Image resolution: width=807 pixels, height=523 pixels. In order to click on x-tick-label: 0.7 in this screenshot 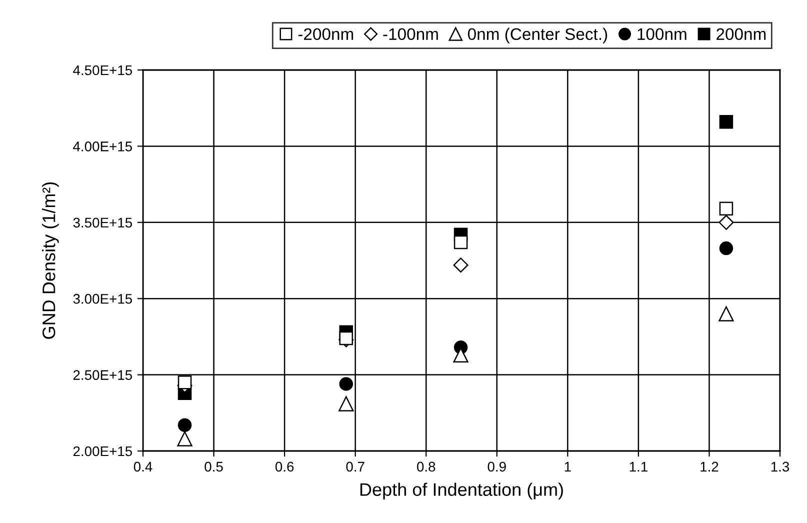, I will do `click(355, 467)`.